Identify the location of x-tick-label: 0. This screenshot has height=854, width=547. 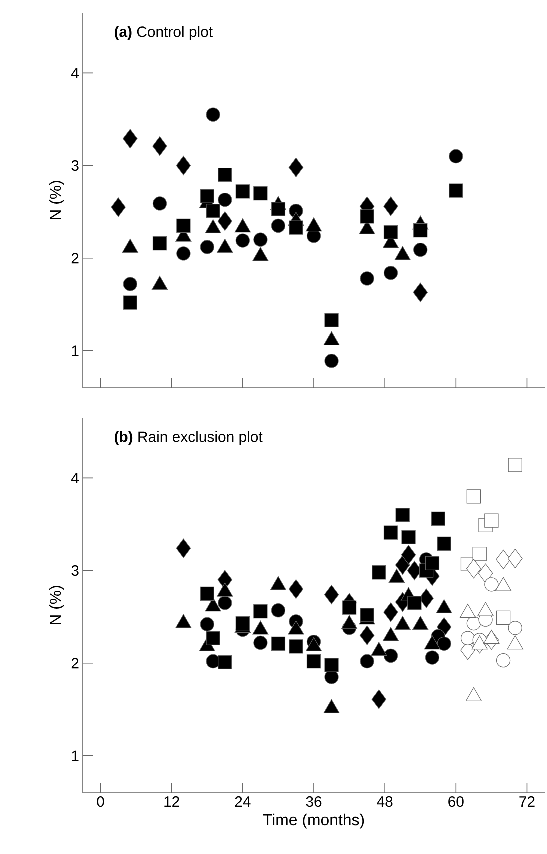
(100, 802).